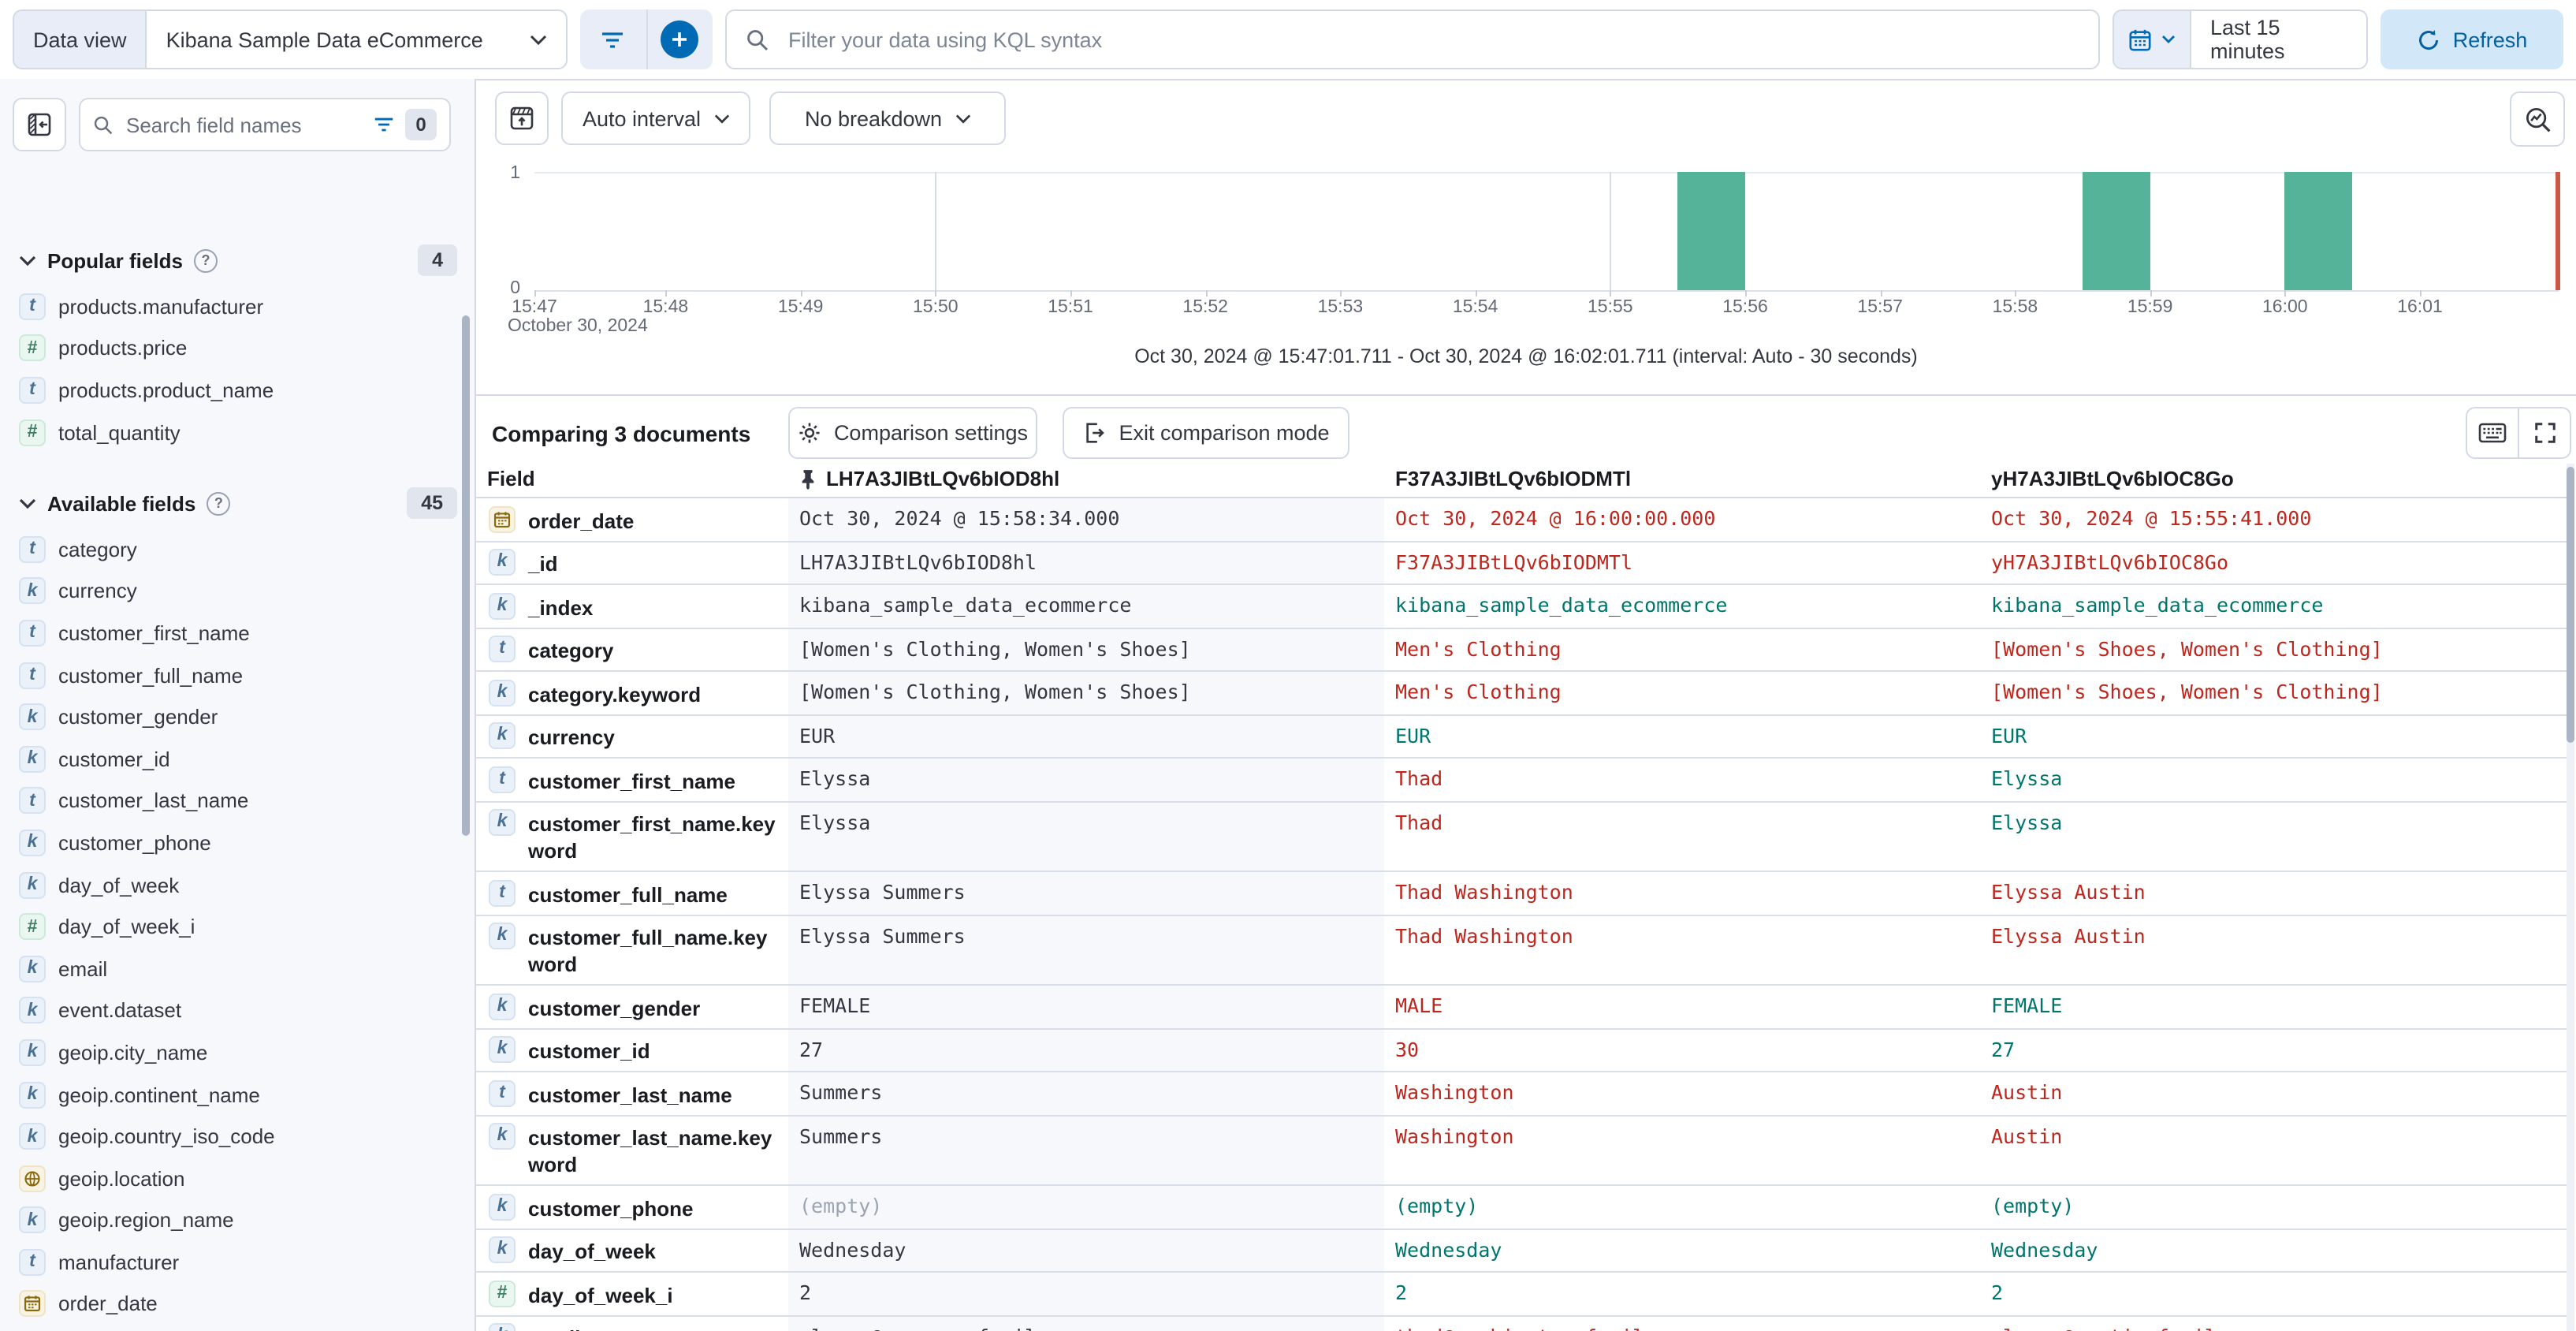 This screenshot has width=2576, height=1331. I want to click on base-doc-value-cell: (empty), so click(1086, 1207).